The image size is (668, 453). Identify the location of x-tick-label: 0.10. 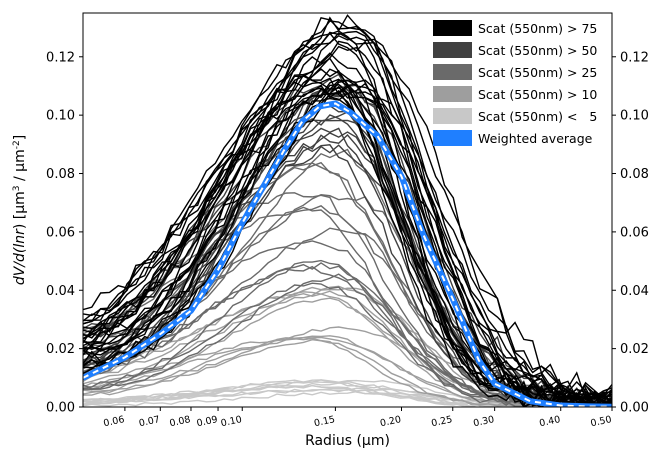
(231, 421).